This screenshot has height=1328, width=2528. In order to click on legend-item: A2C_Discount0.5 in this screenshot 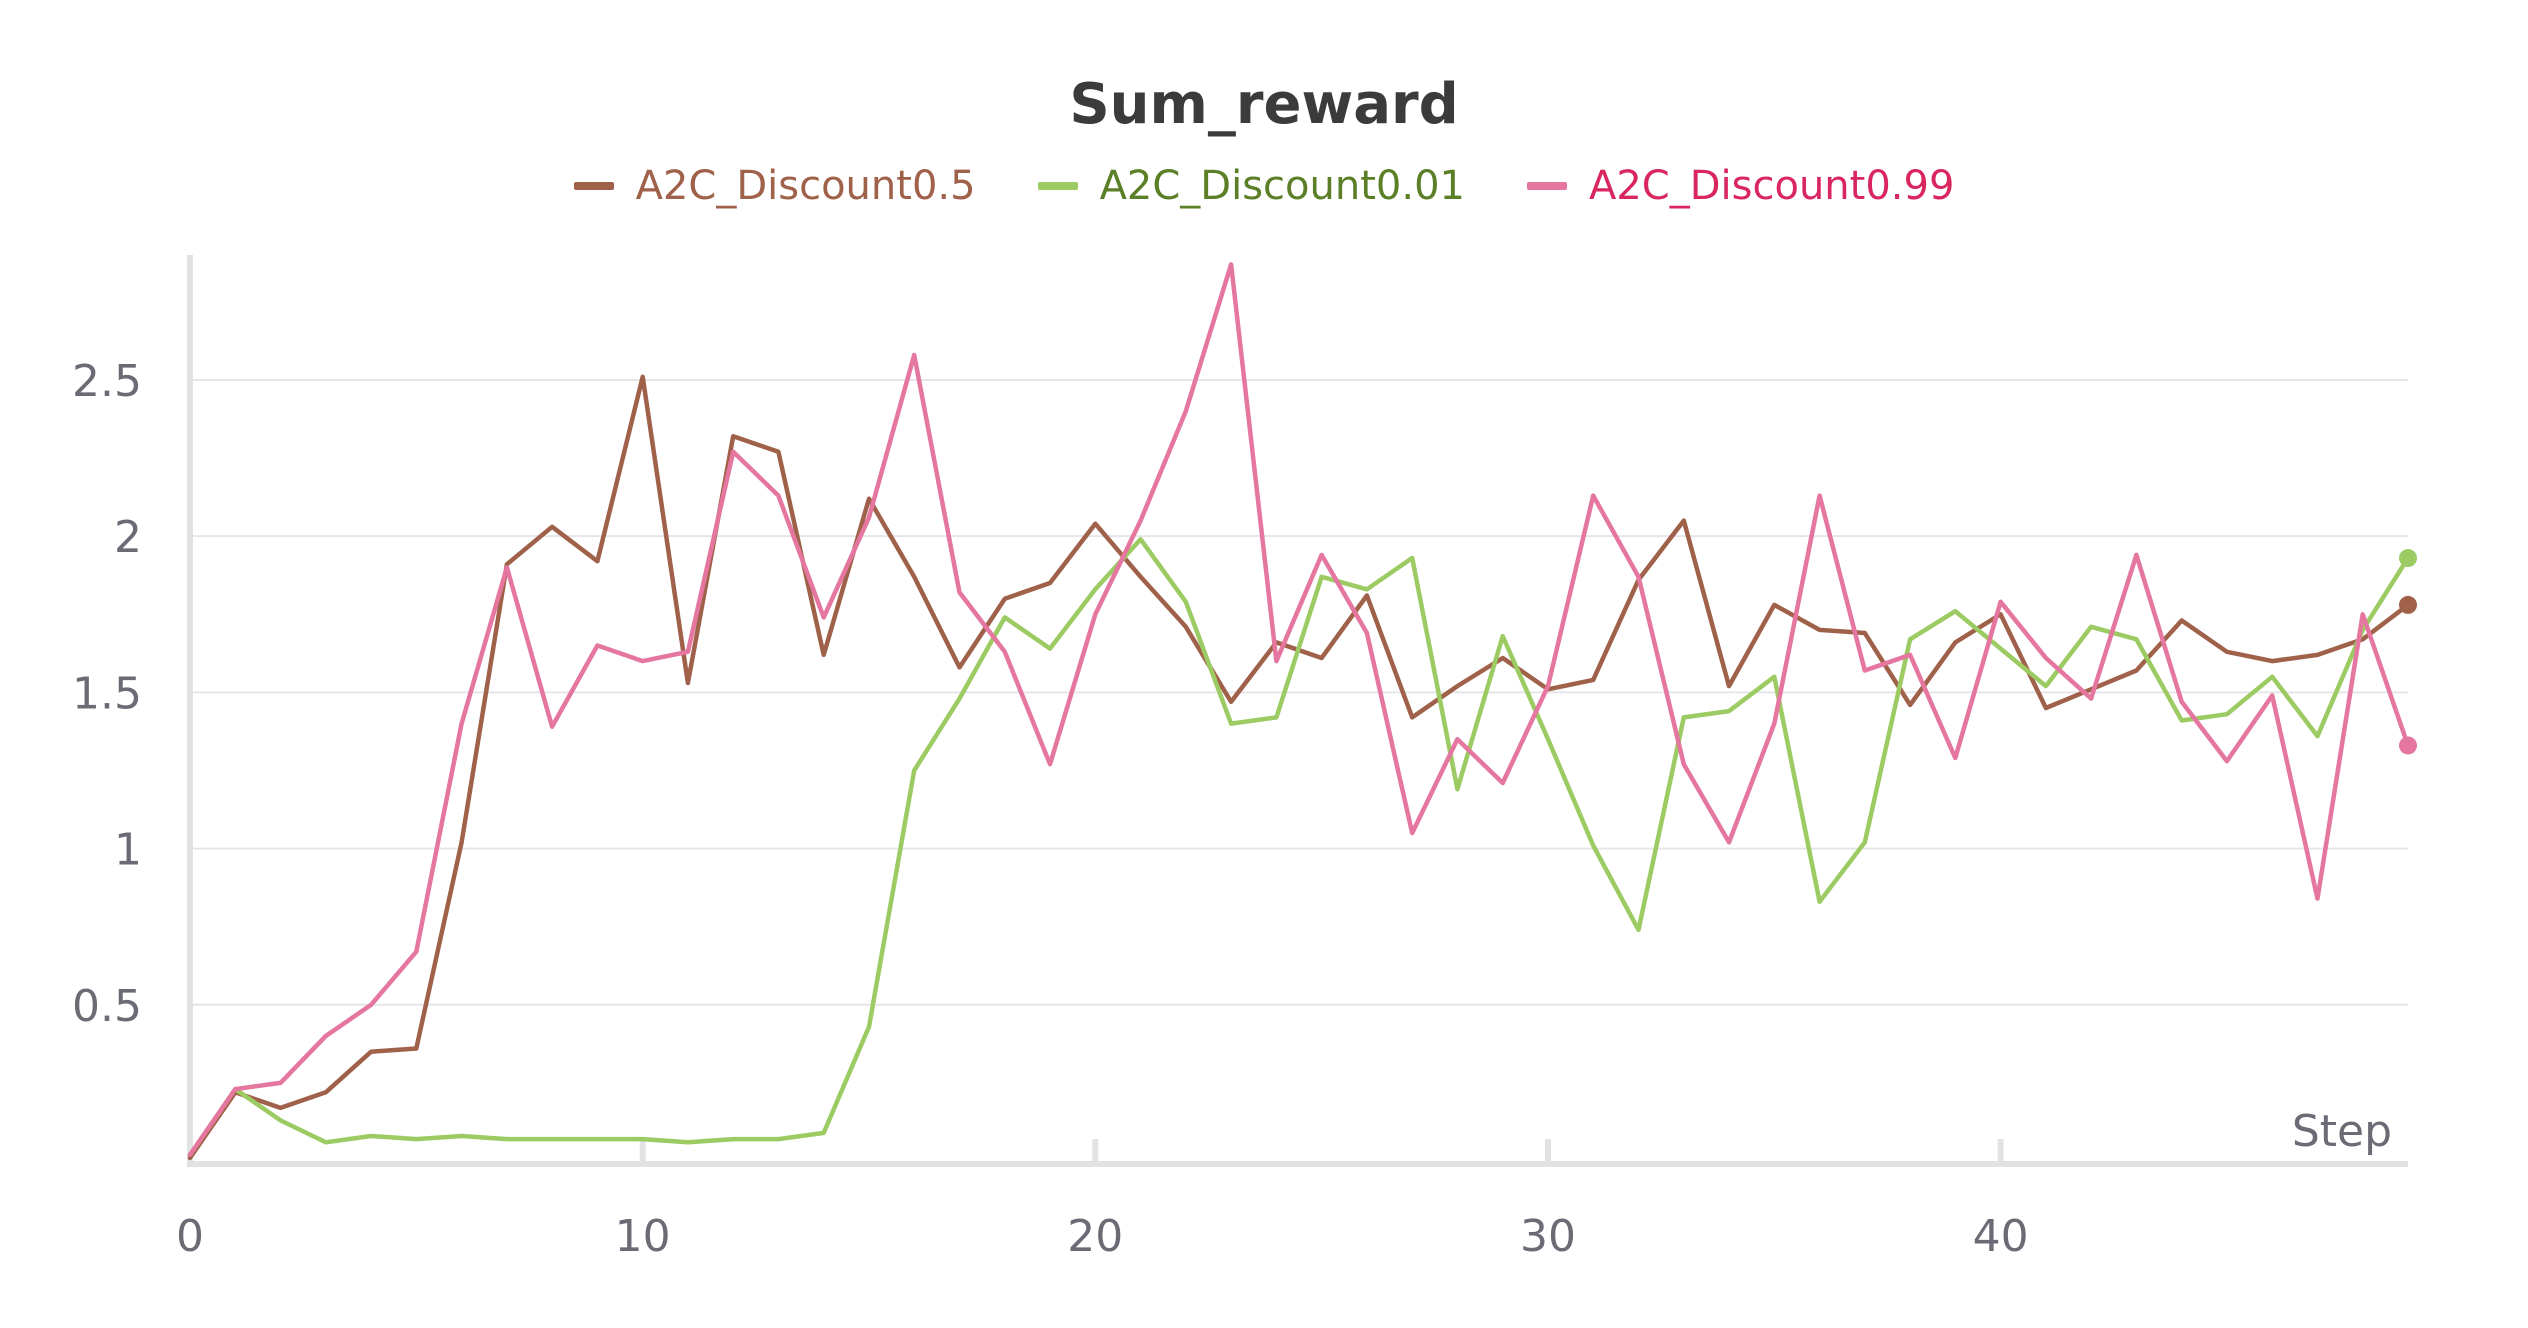, I will do `click(774, 186)`.